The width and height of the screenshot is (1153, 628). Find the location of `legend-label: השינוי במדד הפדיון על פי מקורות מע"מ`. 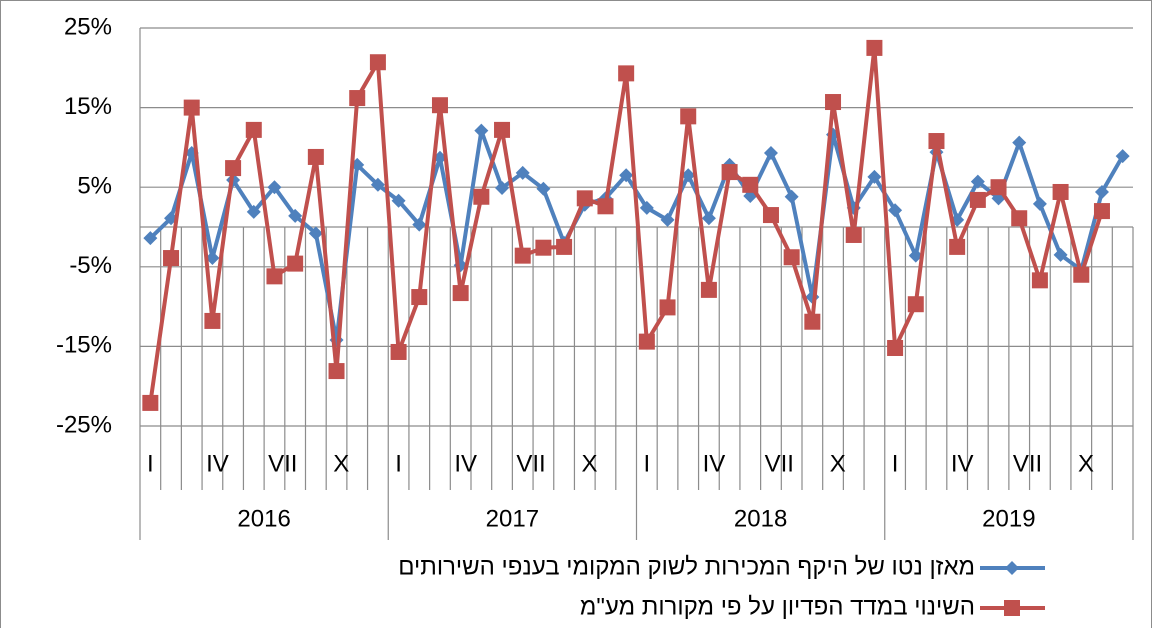

legend-label: השינוי במדד הפדיון על פי מקורות מע"מ is located at coordinates (777, 606).